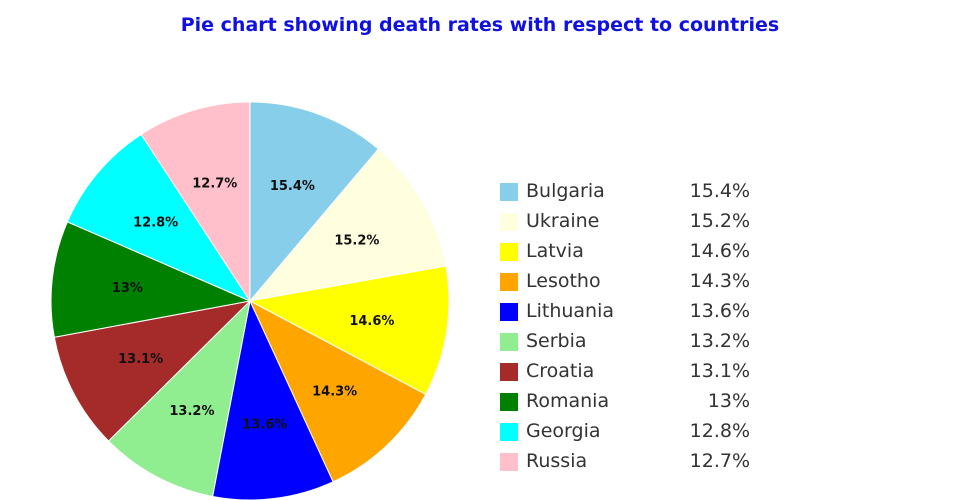  I want to click on slice-label-lithuania: 13.6%, so click(264, 424).